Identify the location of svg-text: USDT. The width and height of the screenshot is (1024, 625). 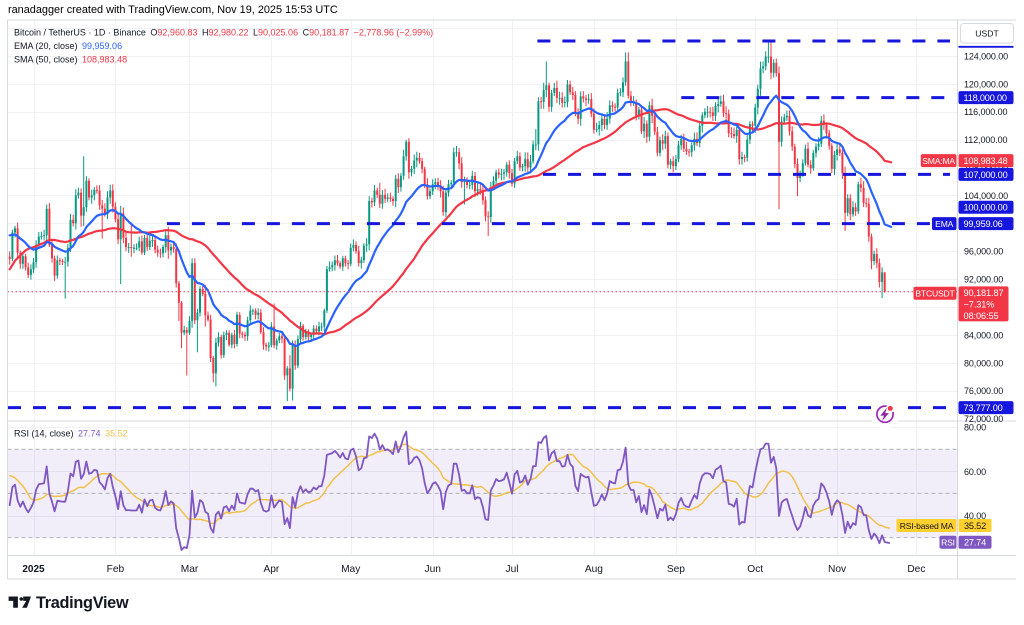
(987, 34).